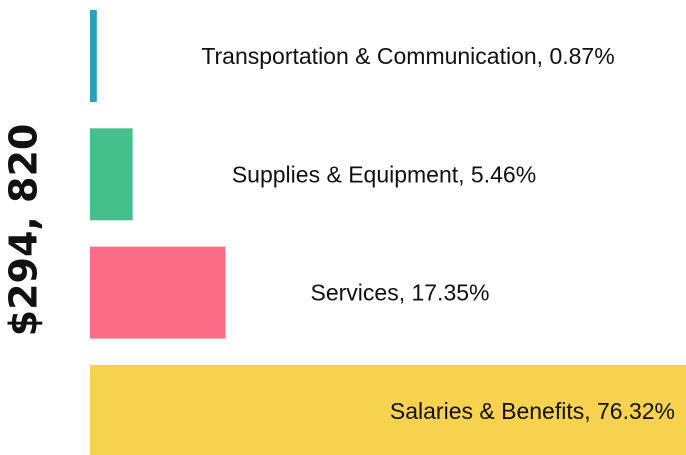  What do you see at coordinates (24, 230) in the screenshot?
I see `chart-title: $294, 820` at bounding box center [24, 230].